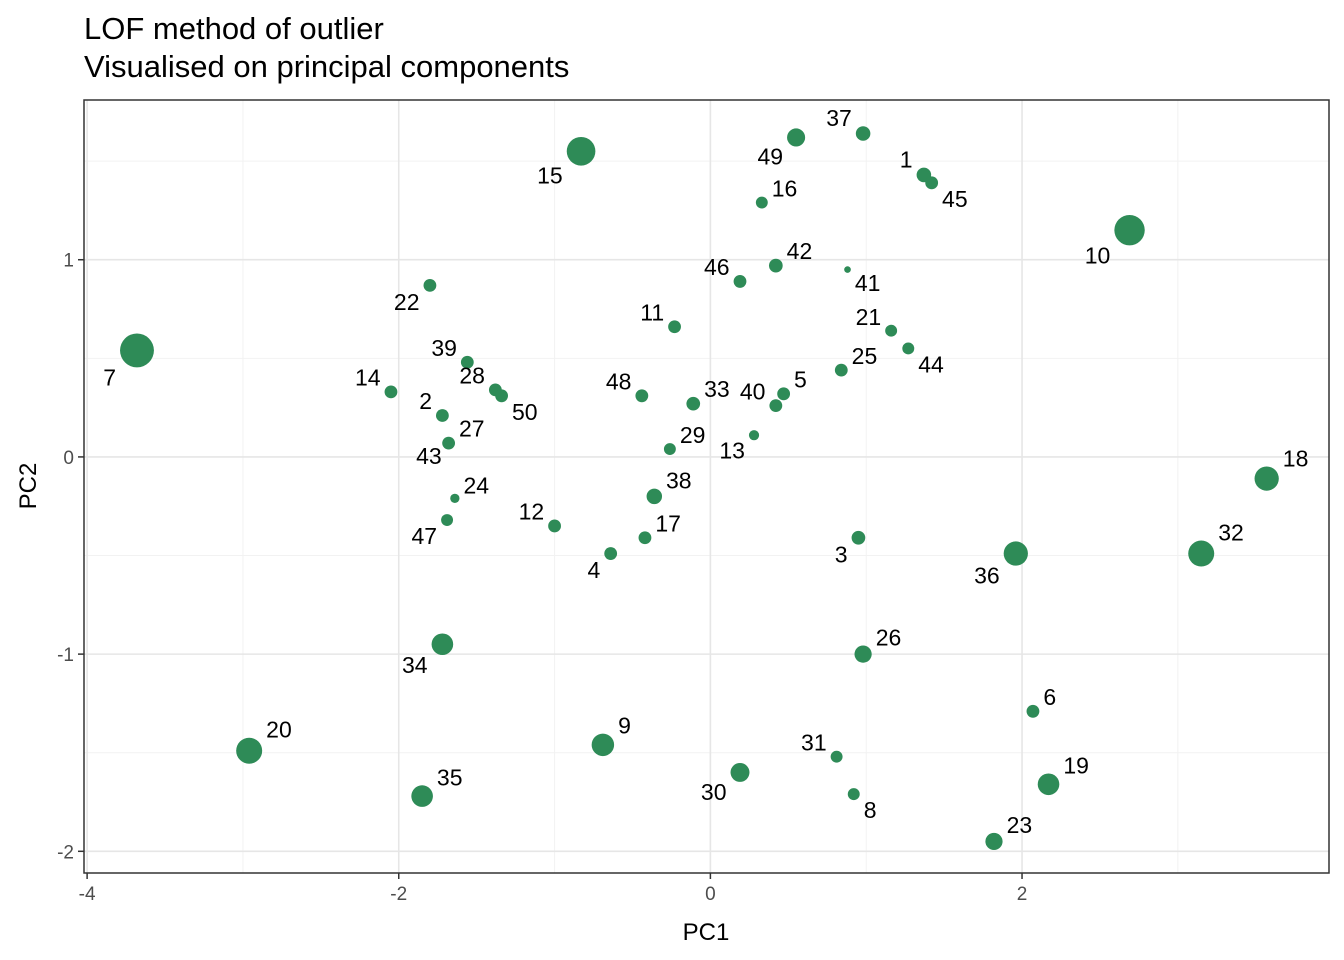 The width and height of the screenshot is (1344, 960). I want to click on point-label-29: 29, so click(693, 435).